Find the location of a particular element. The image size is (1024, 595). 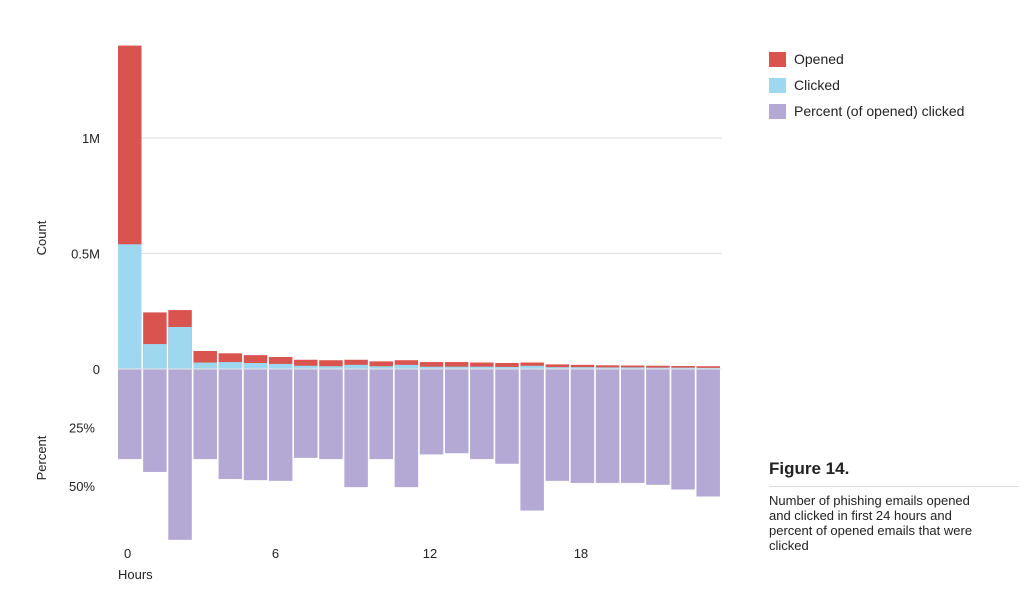

legend-swatch-clicked is located at coordinates (777, 85).